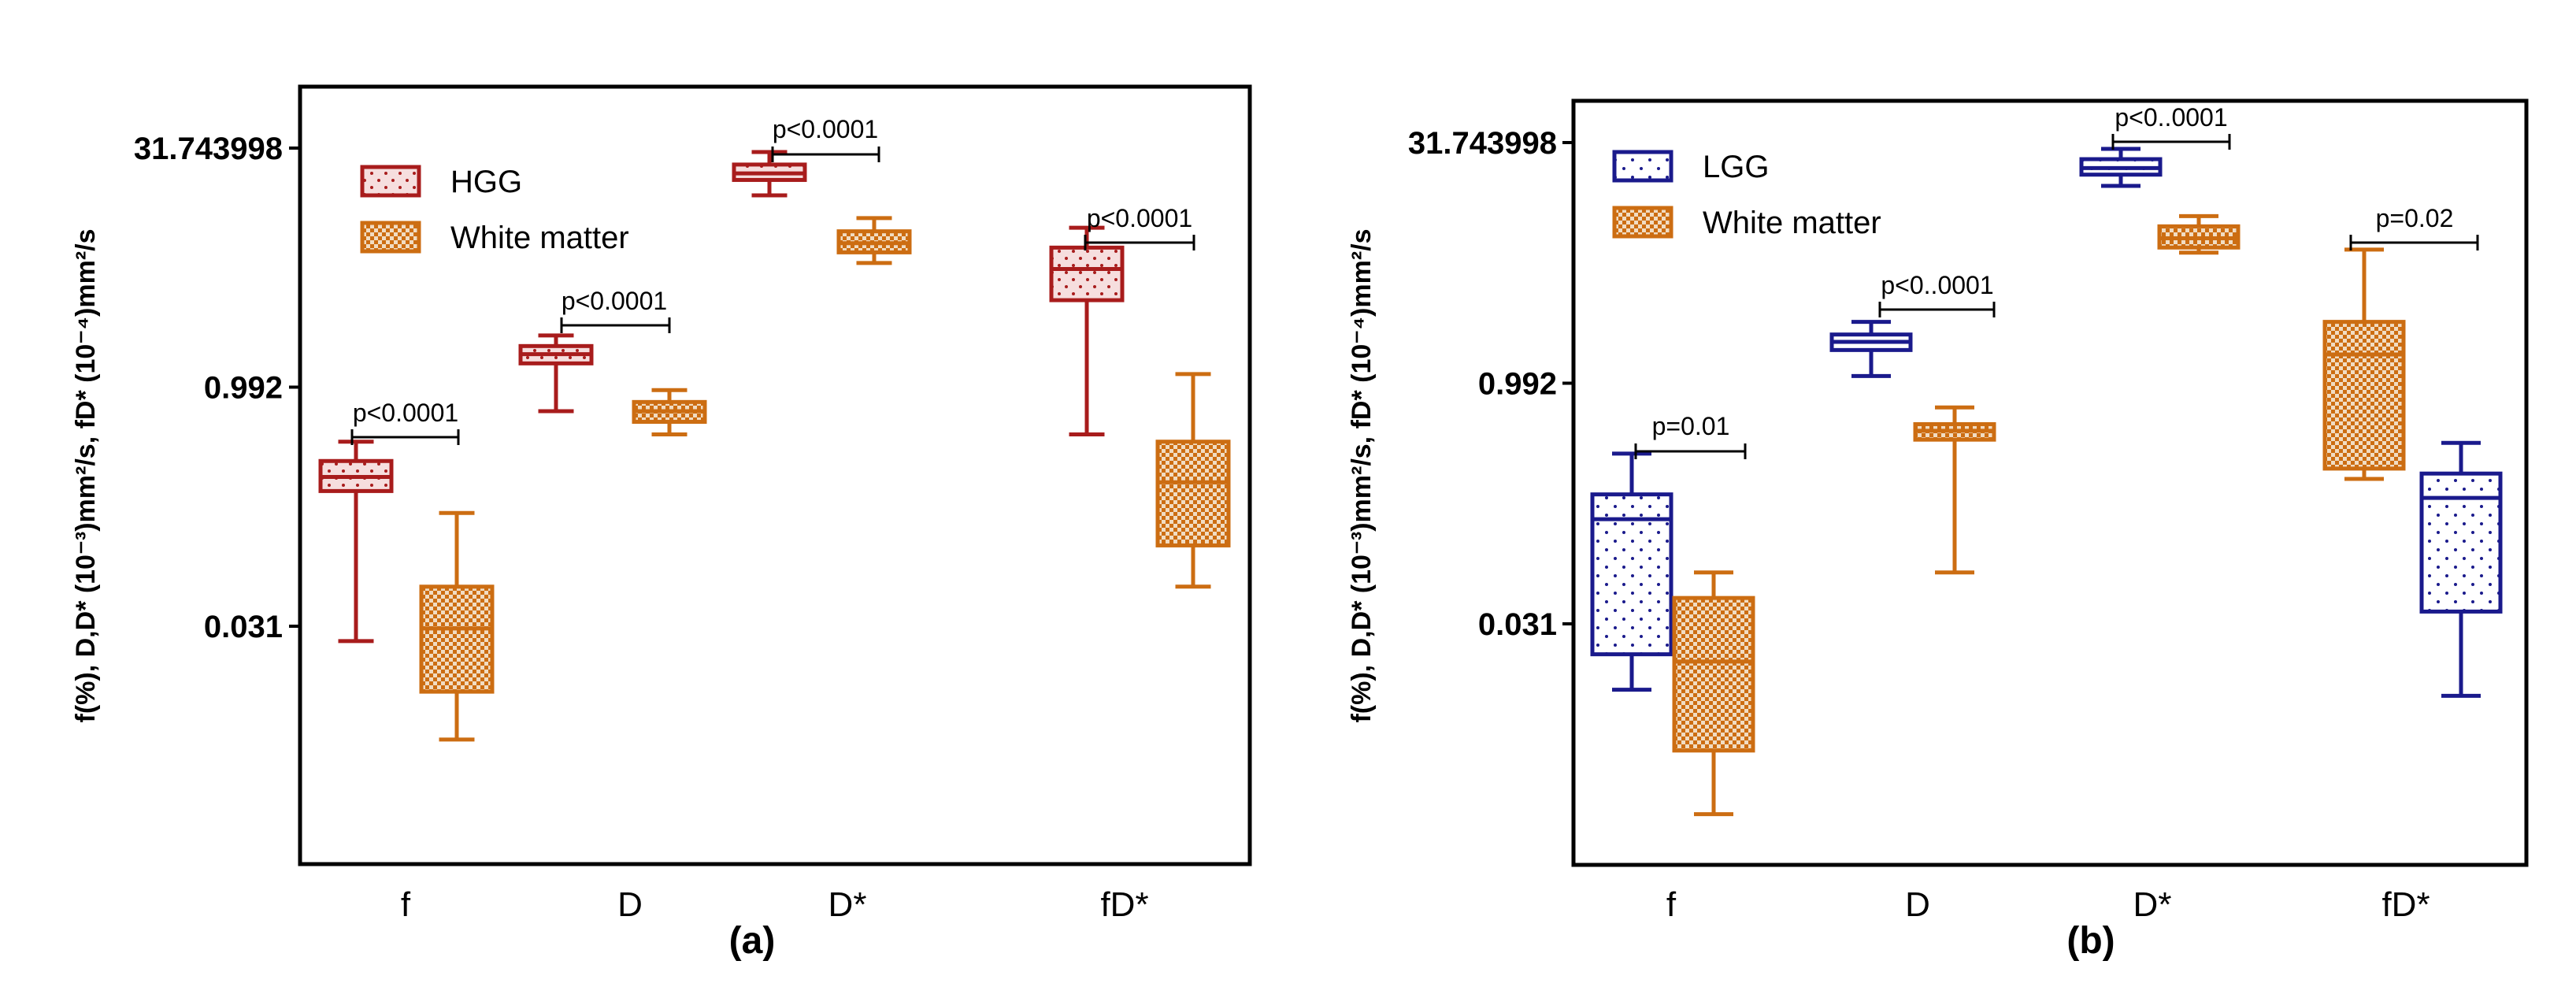  What do you see at coordinates (2090, 941) in the screenshot?
I see `panel-caption: (b)` at bounding box center [2090, 941].